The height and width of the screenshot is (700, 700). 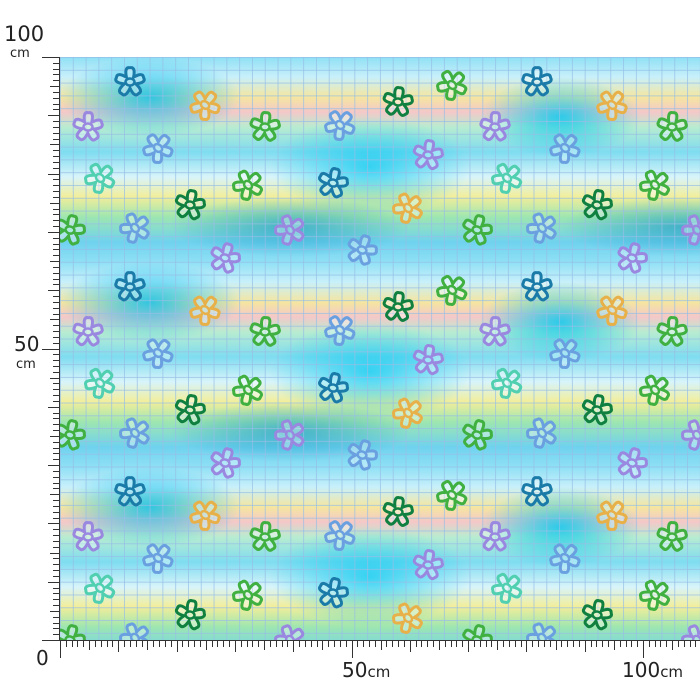 What do you see at coordinates (26, 364) in the screenshot?
I see `ruler-mid-unit: cm` at bounding box center [26, 364].